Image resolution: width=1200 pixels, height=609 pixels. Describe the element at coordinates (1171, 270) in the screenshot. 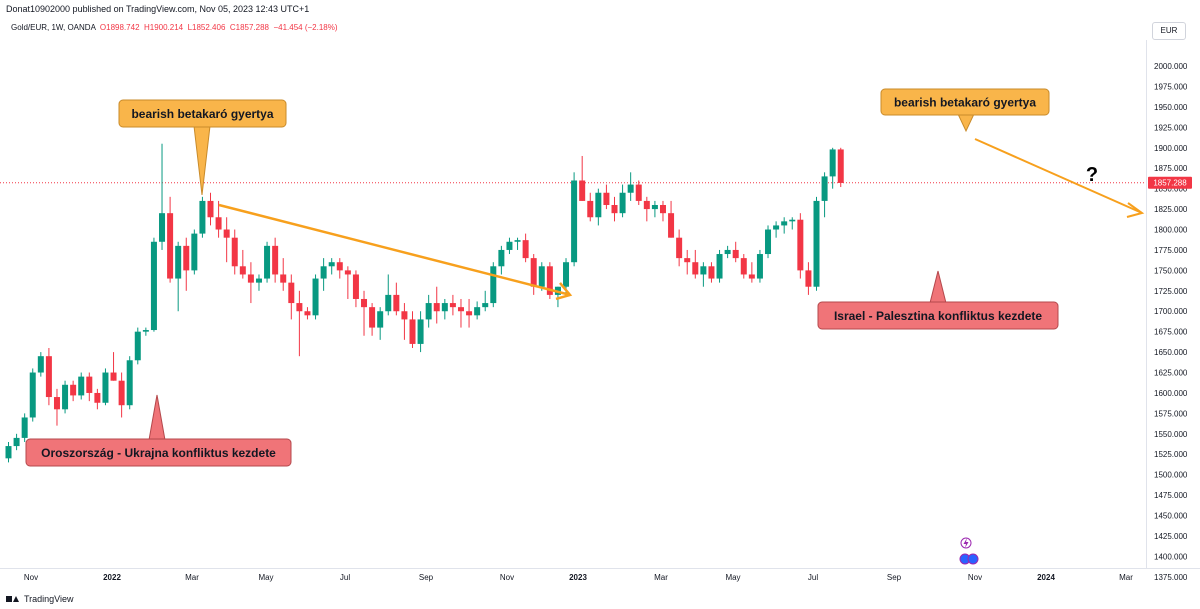

I see `y-tick-label: 1750.000` at that location.